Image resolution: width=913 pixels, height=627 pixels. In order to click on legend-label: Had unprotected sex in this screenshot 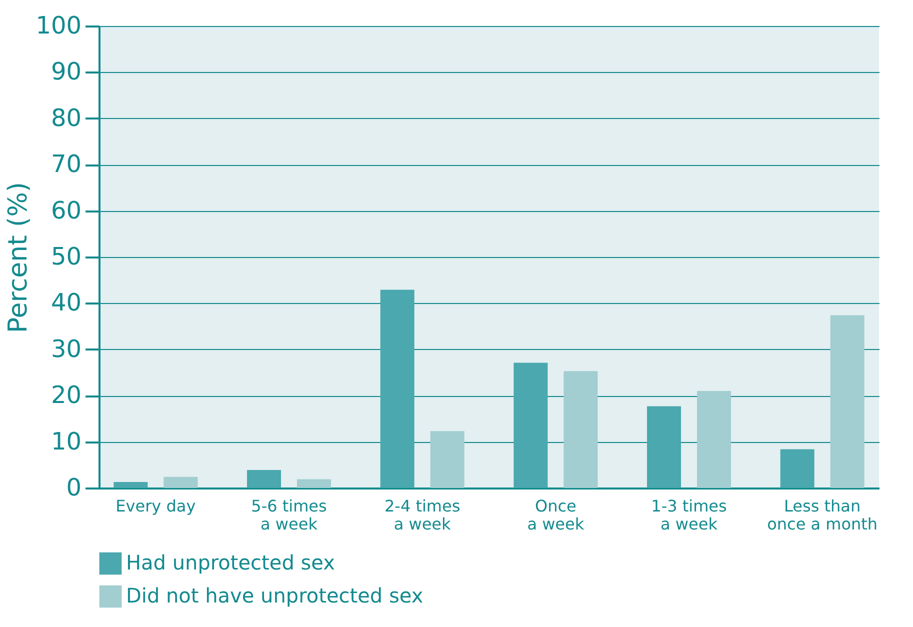, I will do `click(231, 562)`.